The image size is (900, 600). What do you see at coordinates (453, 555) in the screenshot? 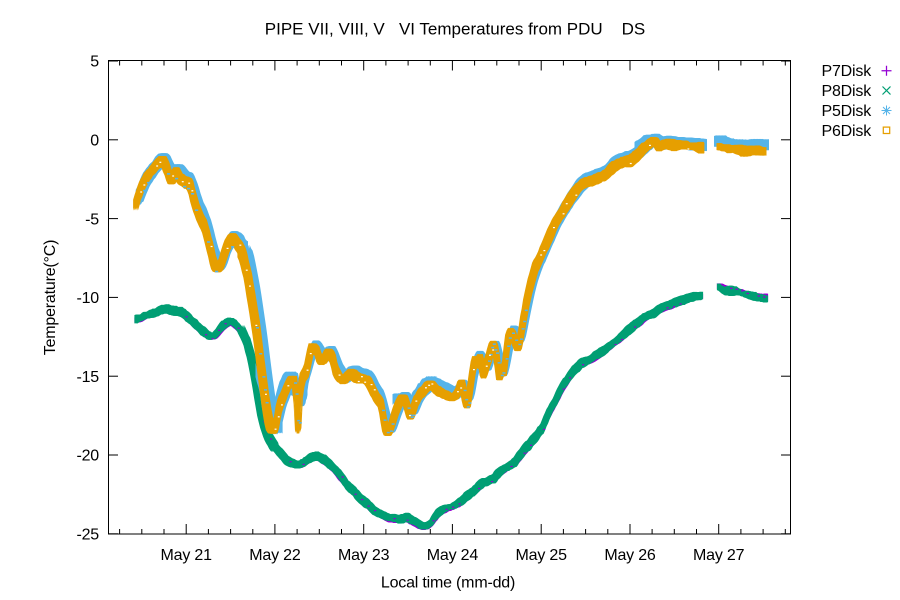
I see `svg-text: May 24` at bounding box center [453, 555].